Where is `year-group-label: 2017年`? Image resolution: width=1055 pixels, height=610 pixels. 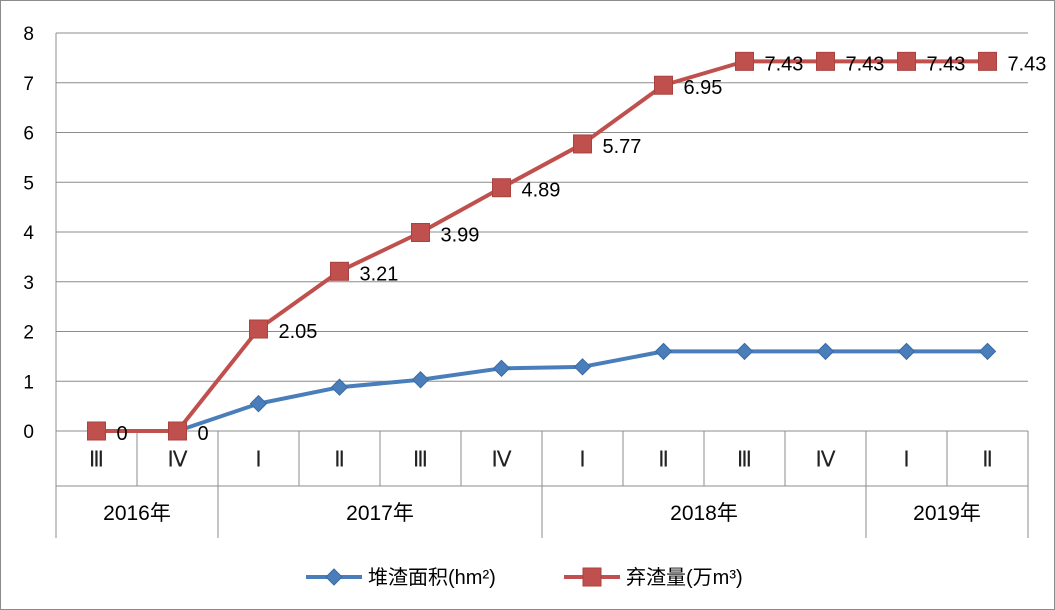 year-group-label: 2017年 is located at coordinates (380, 513).